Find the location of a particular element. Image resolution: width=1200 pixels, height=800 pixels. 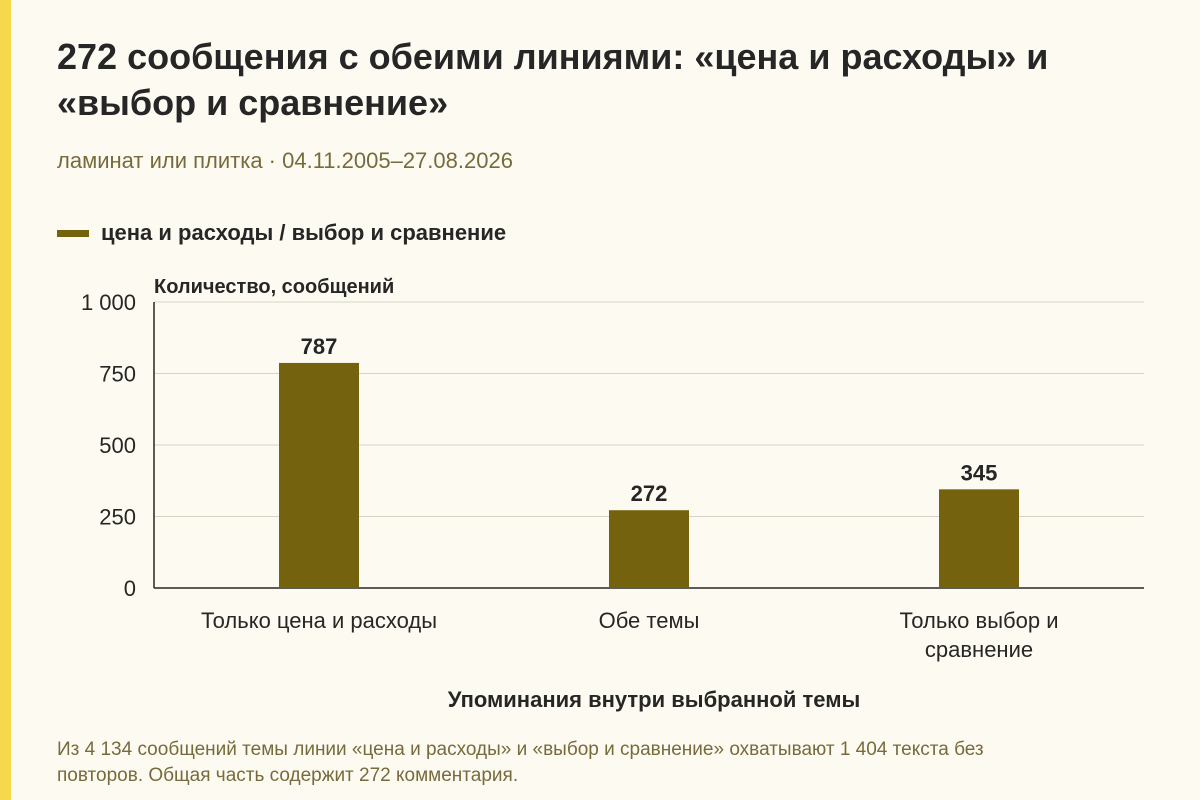

legend-swatch is located at coordinates (73, 233).